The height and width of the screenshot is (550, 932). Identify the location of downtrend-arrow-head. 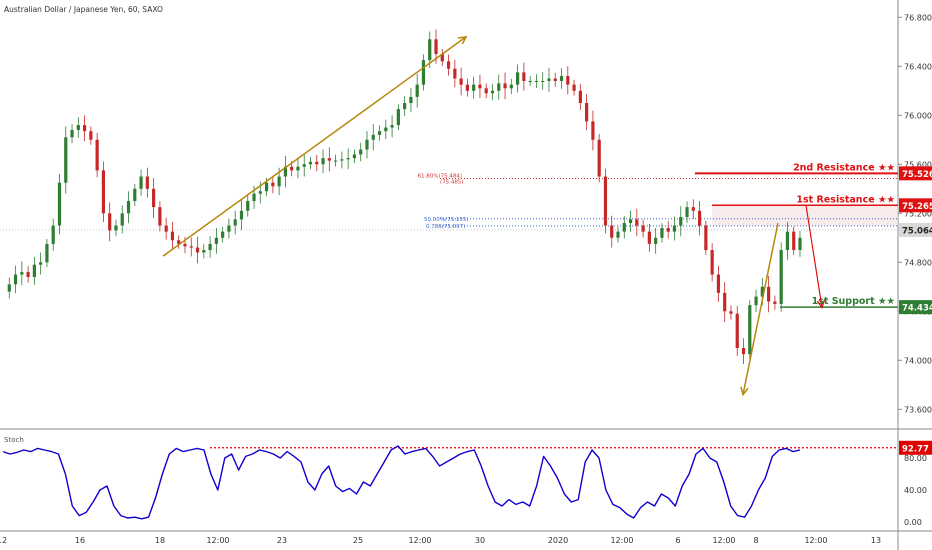
(744, 391).